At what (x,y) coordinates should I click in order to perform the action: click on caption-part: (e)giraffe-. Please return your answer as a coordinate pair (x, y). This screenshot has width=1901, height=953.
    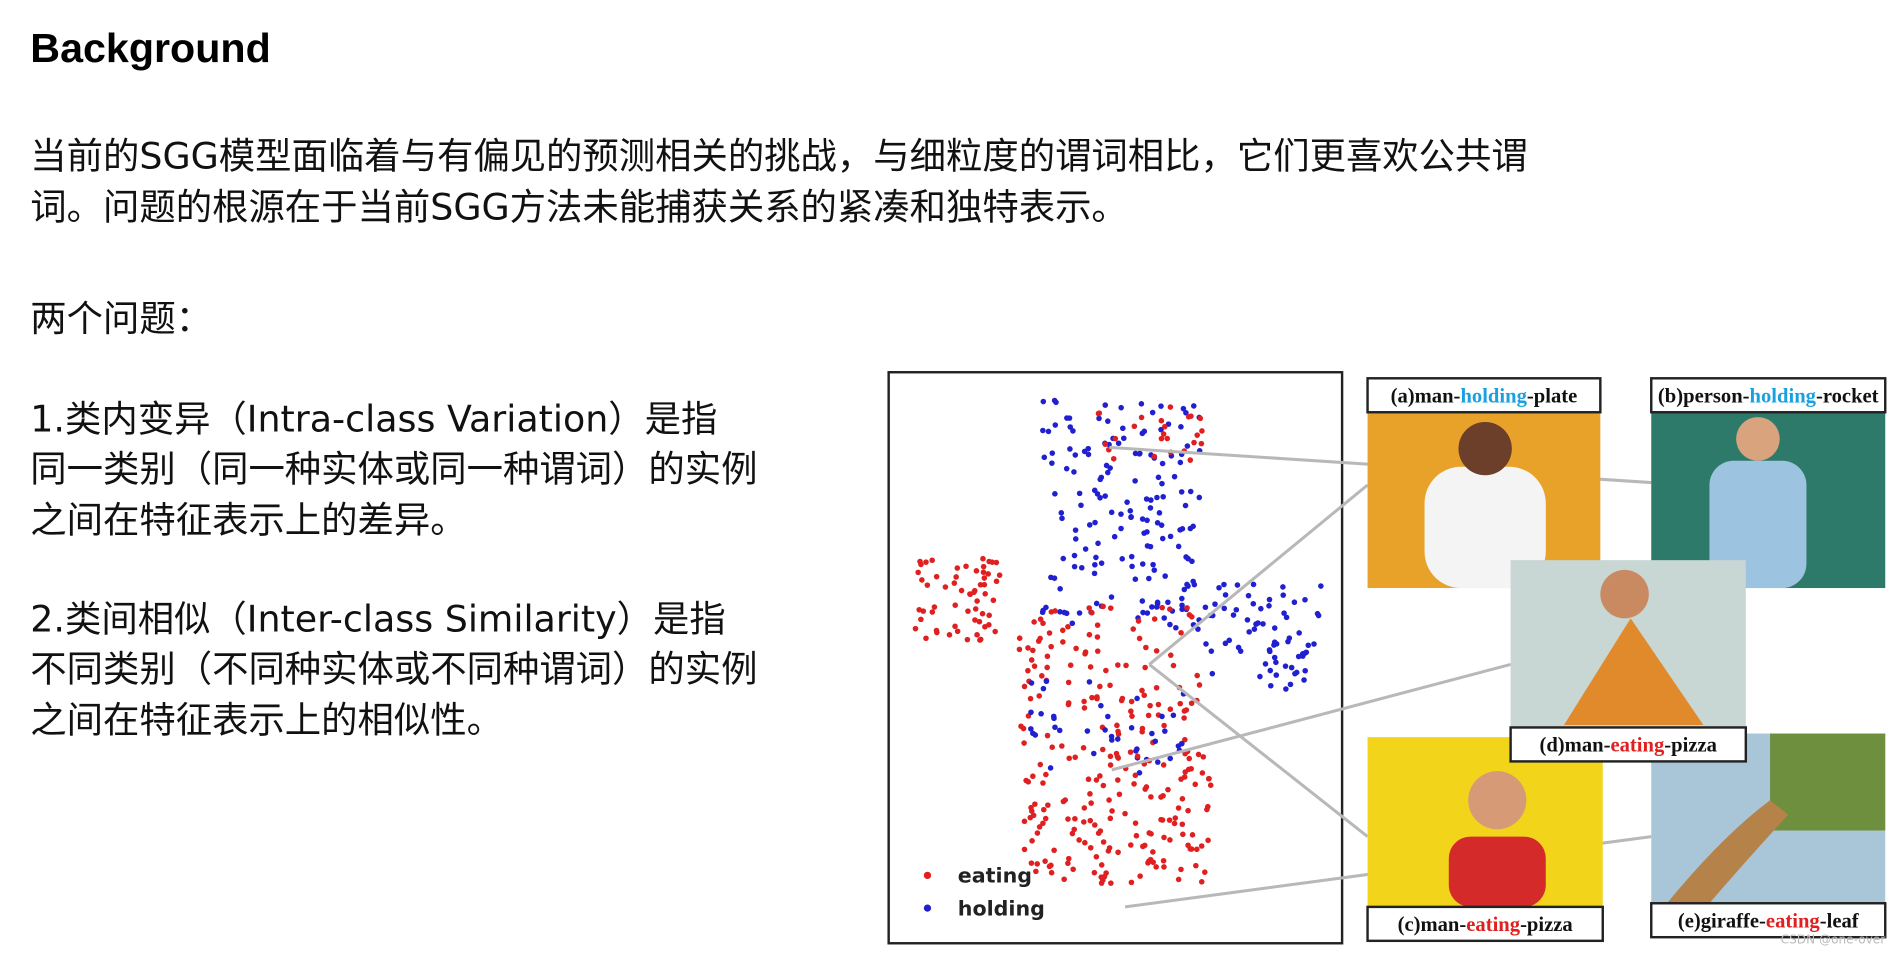
    Looking at the image, I should click on (1722, 922).